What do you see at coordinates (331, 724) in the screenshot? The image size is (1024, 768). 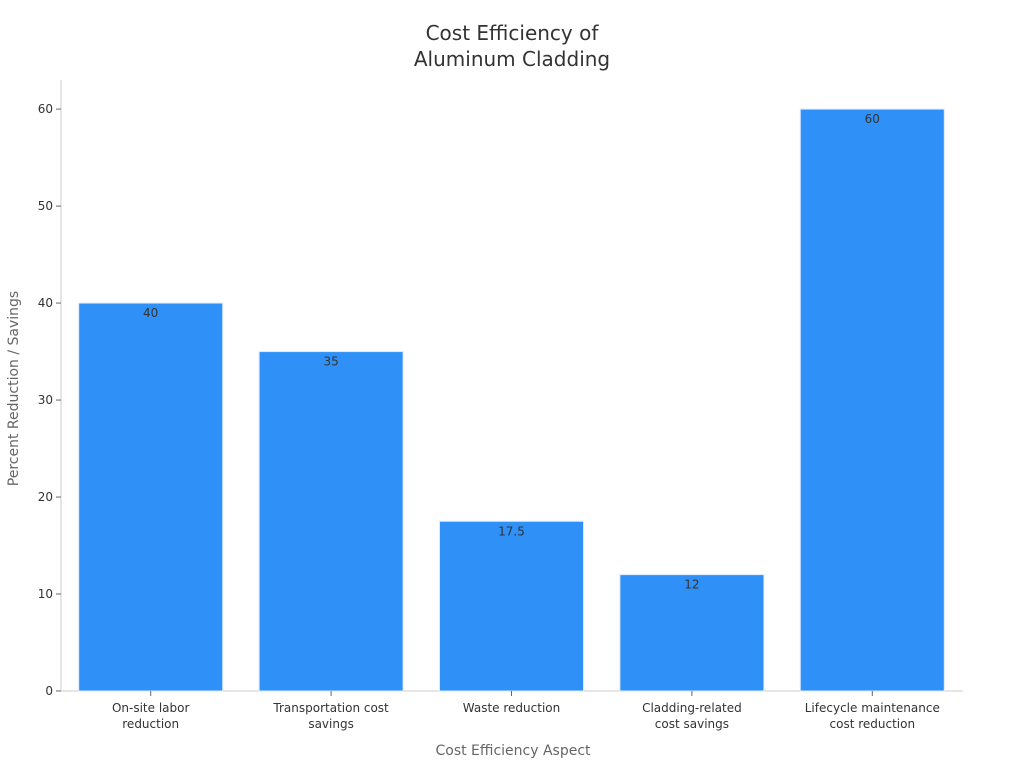 I see `x-tick-label-2: savings` at bounding box center [331, 724].